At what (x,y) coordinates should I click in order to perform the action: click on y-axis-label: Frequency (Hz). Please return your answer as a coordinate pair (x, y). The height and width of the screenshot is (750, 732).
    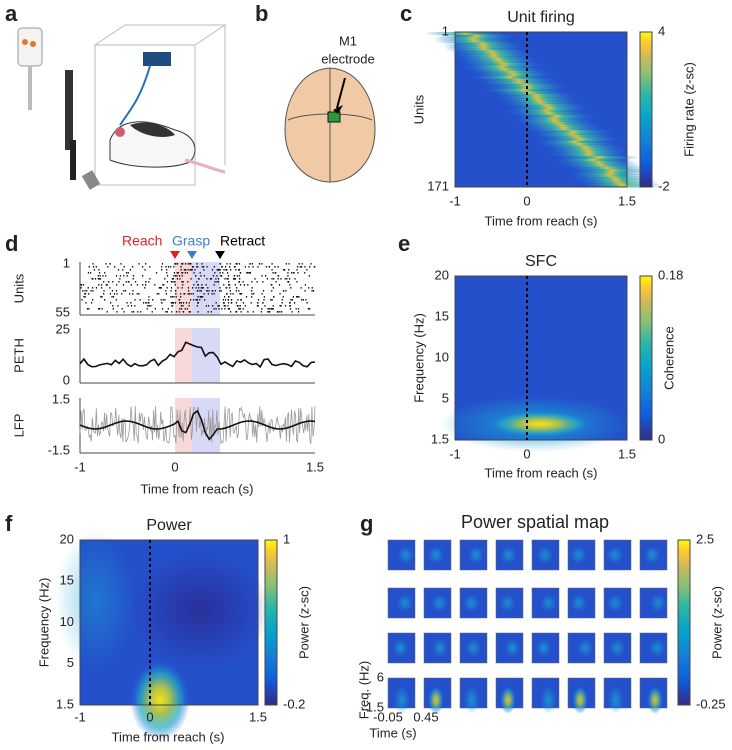
    Looking at the image, I should click on (43, 623).